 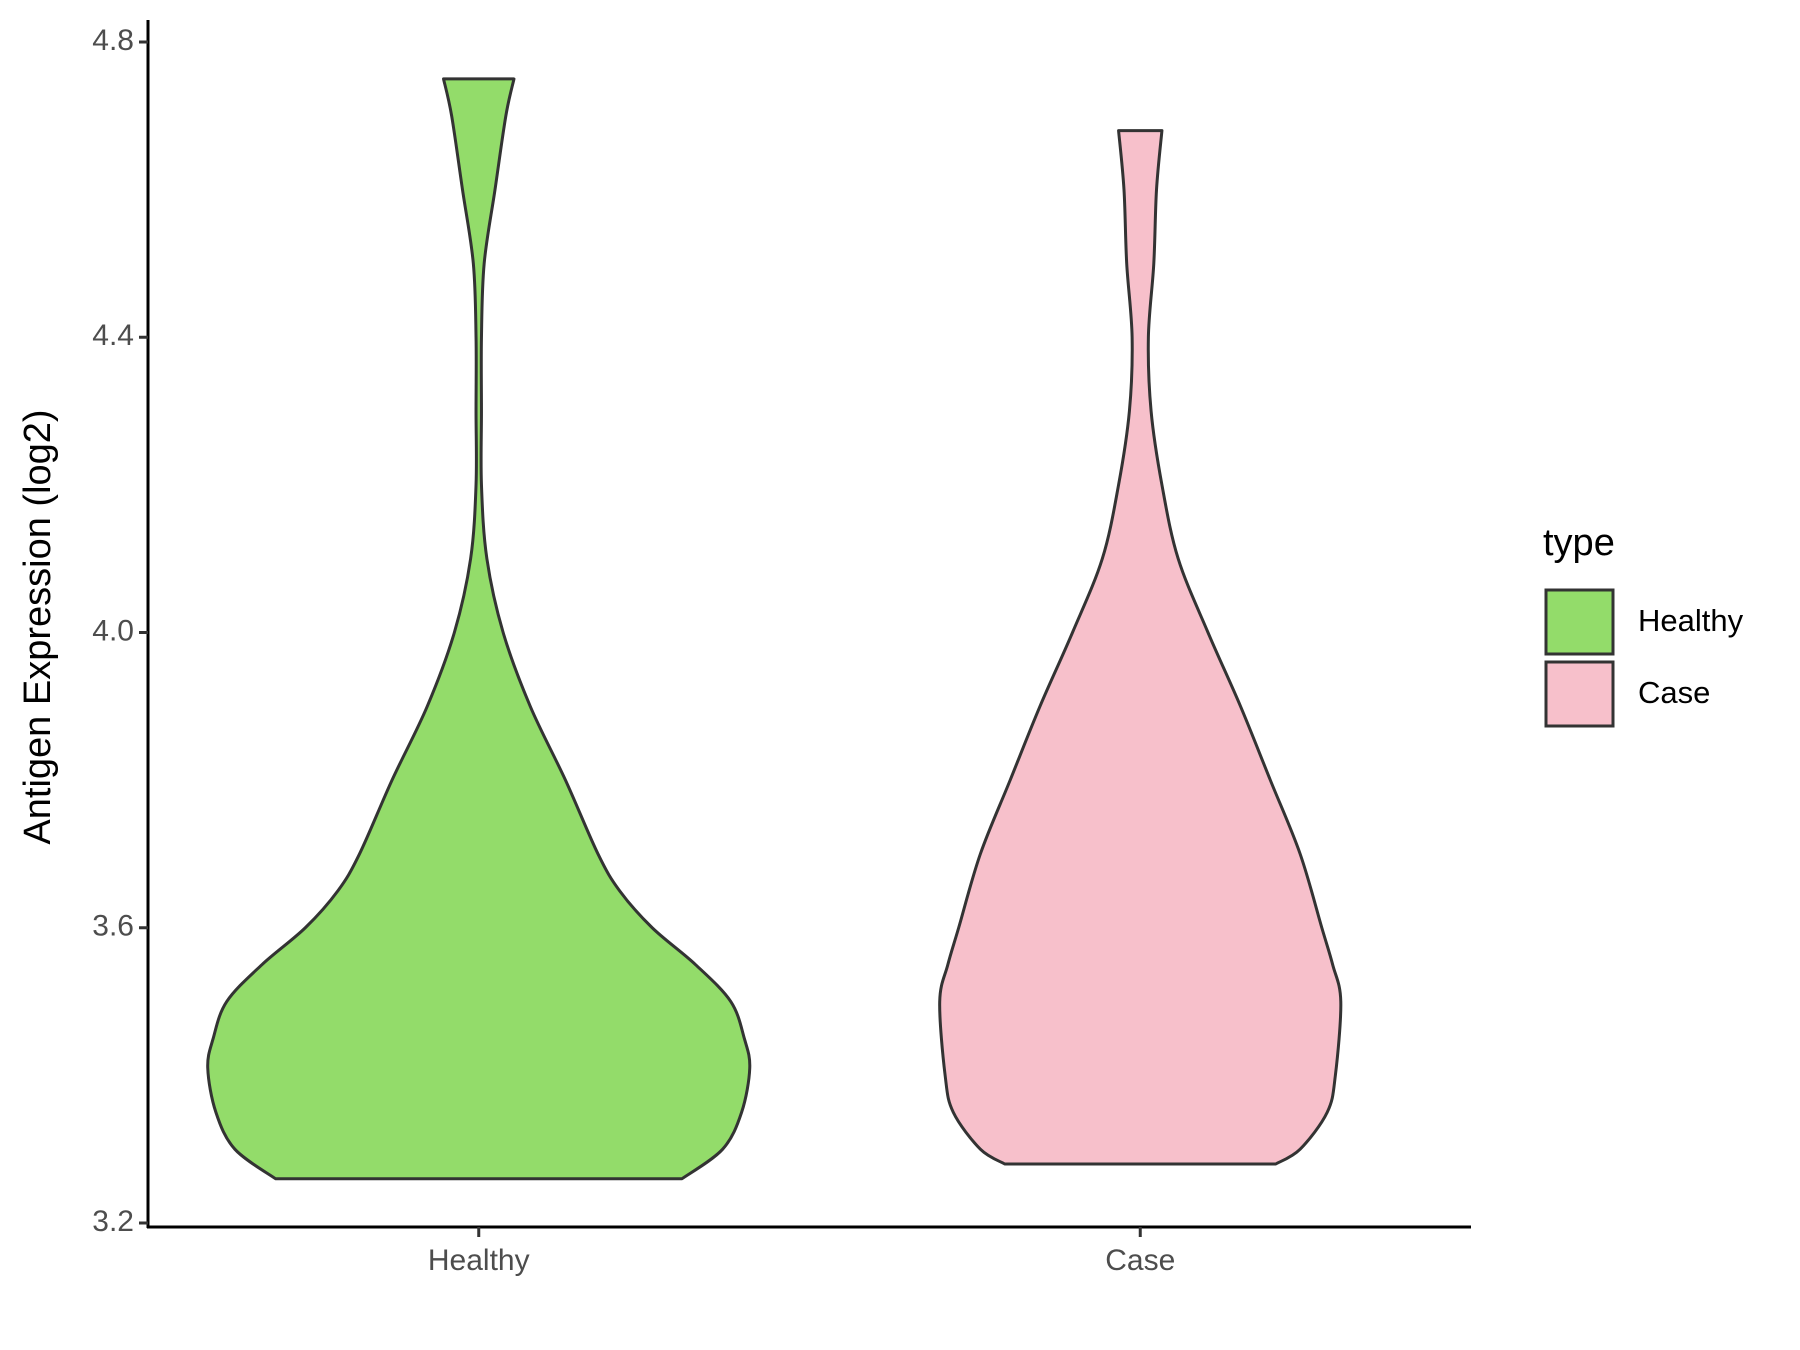 I want to click on x-tick-label: Healthy, so click(x=479, y=1260).